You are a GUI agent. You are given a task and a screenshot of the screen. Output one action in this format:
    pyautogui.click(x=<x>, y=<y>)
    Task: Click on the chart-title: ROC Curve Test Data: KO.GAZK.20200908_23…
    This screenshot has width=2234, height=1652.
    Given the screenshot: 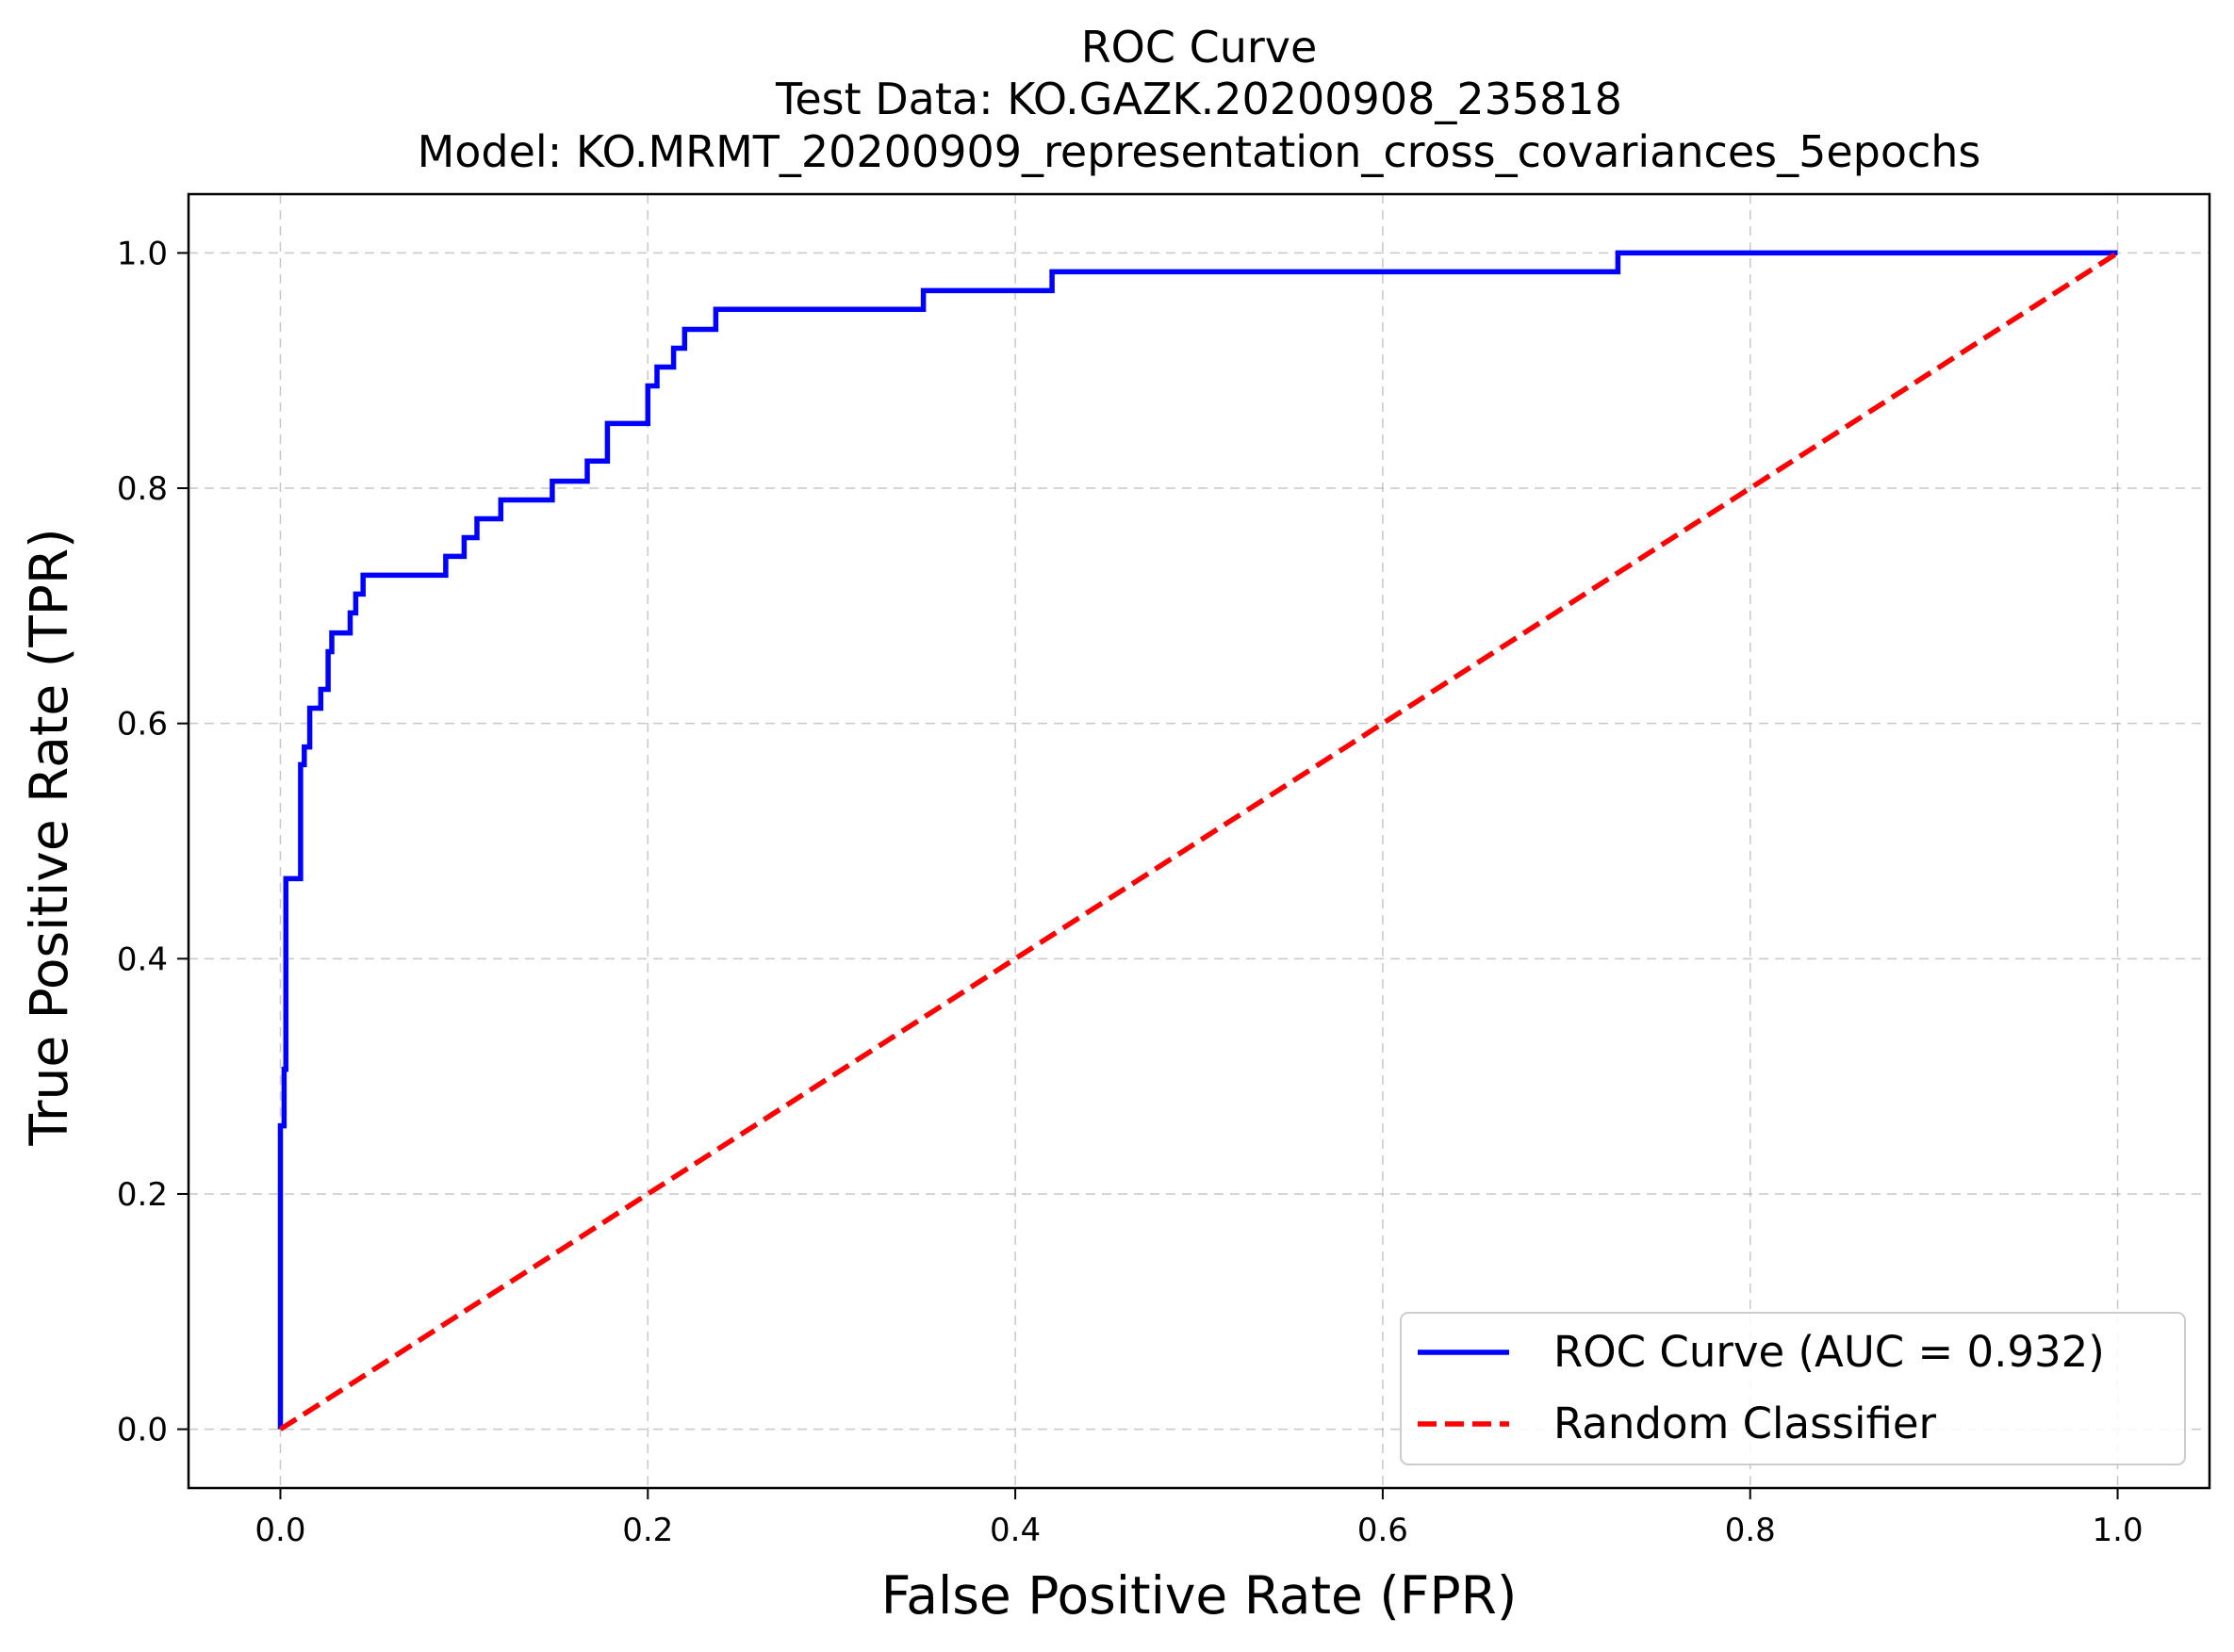 What is the action you would take?
    pyautogui.click(x=1199, y=99)
    